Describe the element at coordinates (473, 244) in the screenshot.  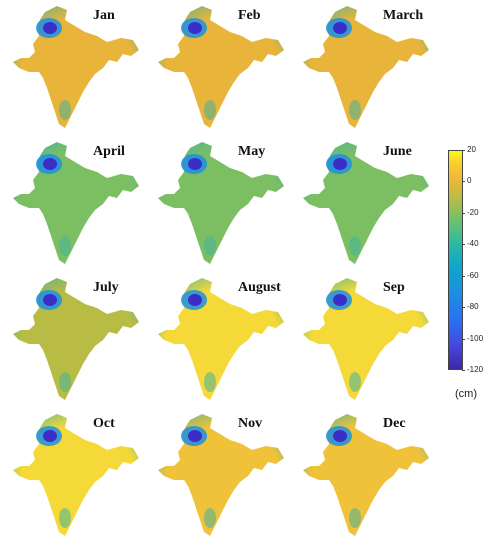
I see `colorbar-tick-label: -40` at that location.